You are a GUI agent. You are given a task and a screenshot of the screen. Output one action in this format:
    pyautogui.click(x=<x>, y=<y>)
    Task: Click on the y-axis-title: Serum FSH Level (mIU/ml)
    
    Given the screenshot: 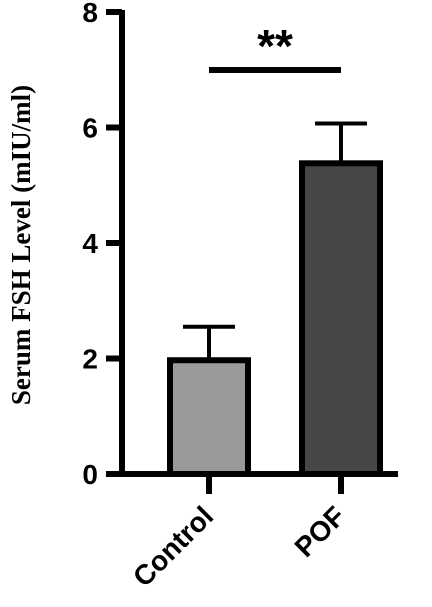 What is the action you would take?
    pyautogui.click(x=21, y=245)
    